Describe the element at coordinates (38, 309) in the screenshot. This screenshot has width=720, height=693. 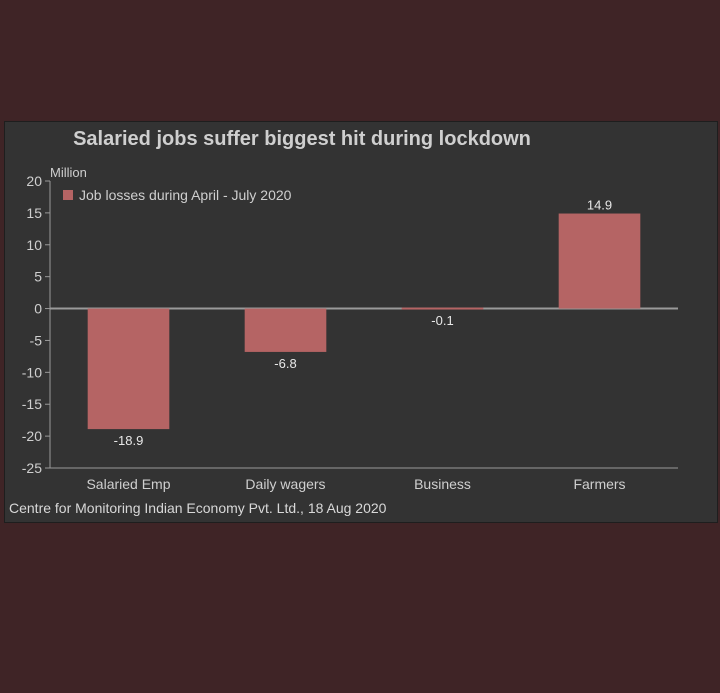
I see `y-tick-label: 0` at that location.